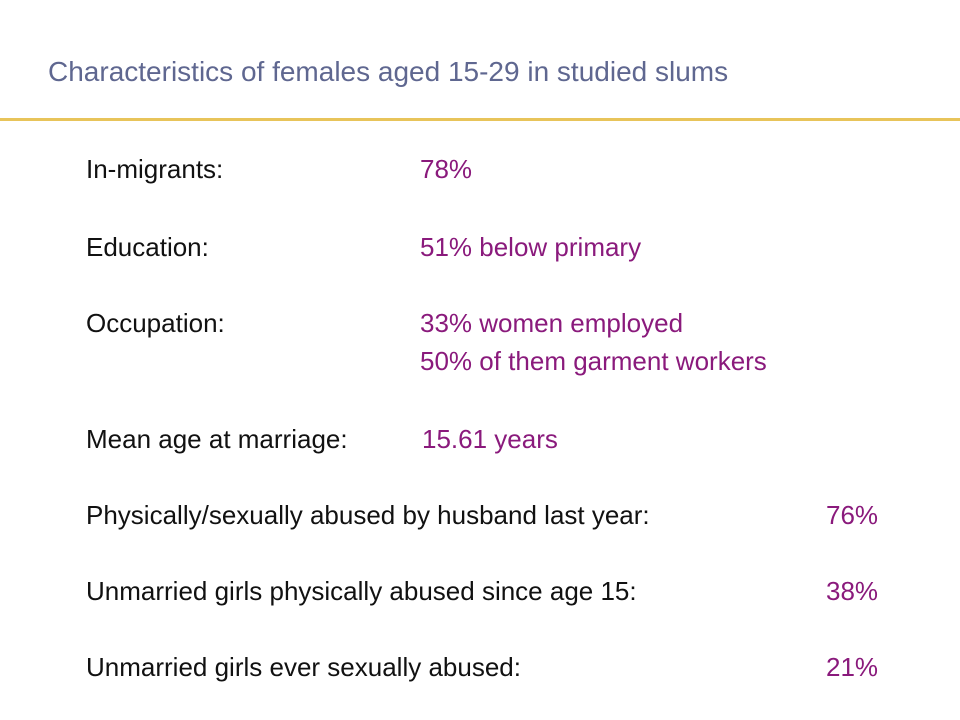  What do you see at coordinates (217, 439) in the screenshot?
I see `label-mean-age-marriage: Mean age at marriage:` at bounding box center [217, 439].